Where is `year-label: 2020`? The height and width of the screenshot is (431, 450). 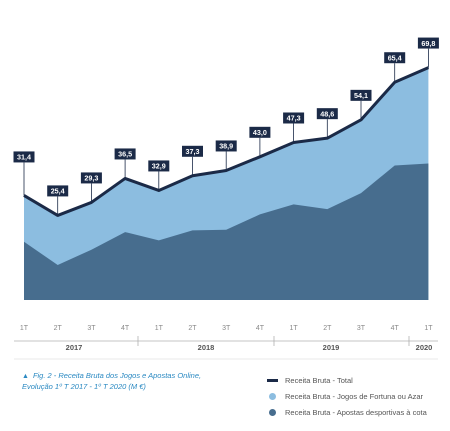 year-label: 2020 is located at coordinates (424, 347).